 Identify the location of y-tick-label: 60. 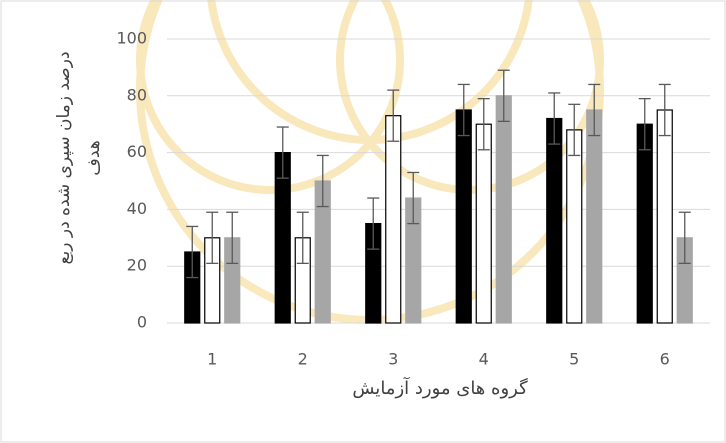
(137, 151).